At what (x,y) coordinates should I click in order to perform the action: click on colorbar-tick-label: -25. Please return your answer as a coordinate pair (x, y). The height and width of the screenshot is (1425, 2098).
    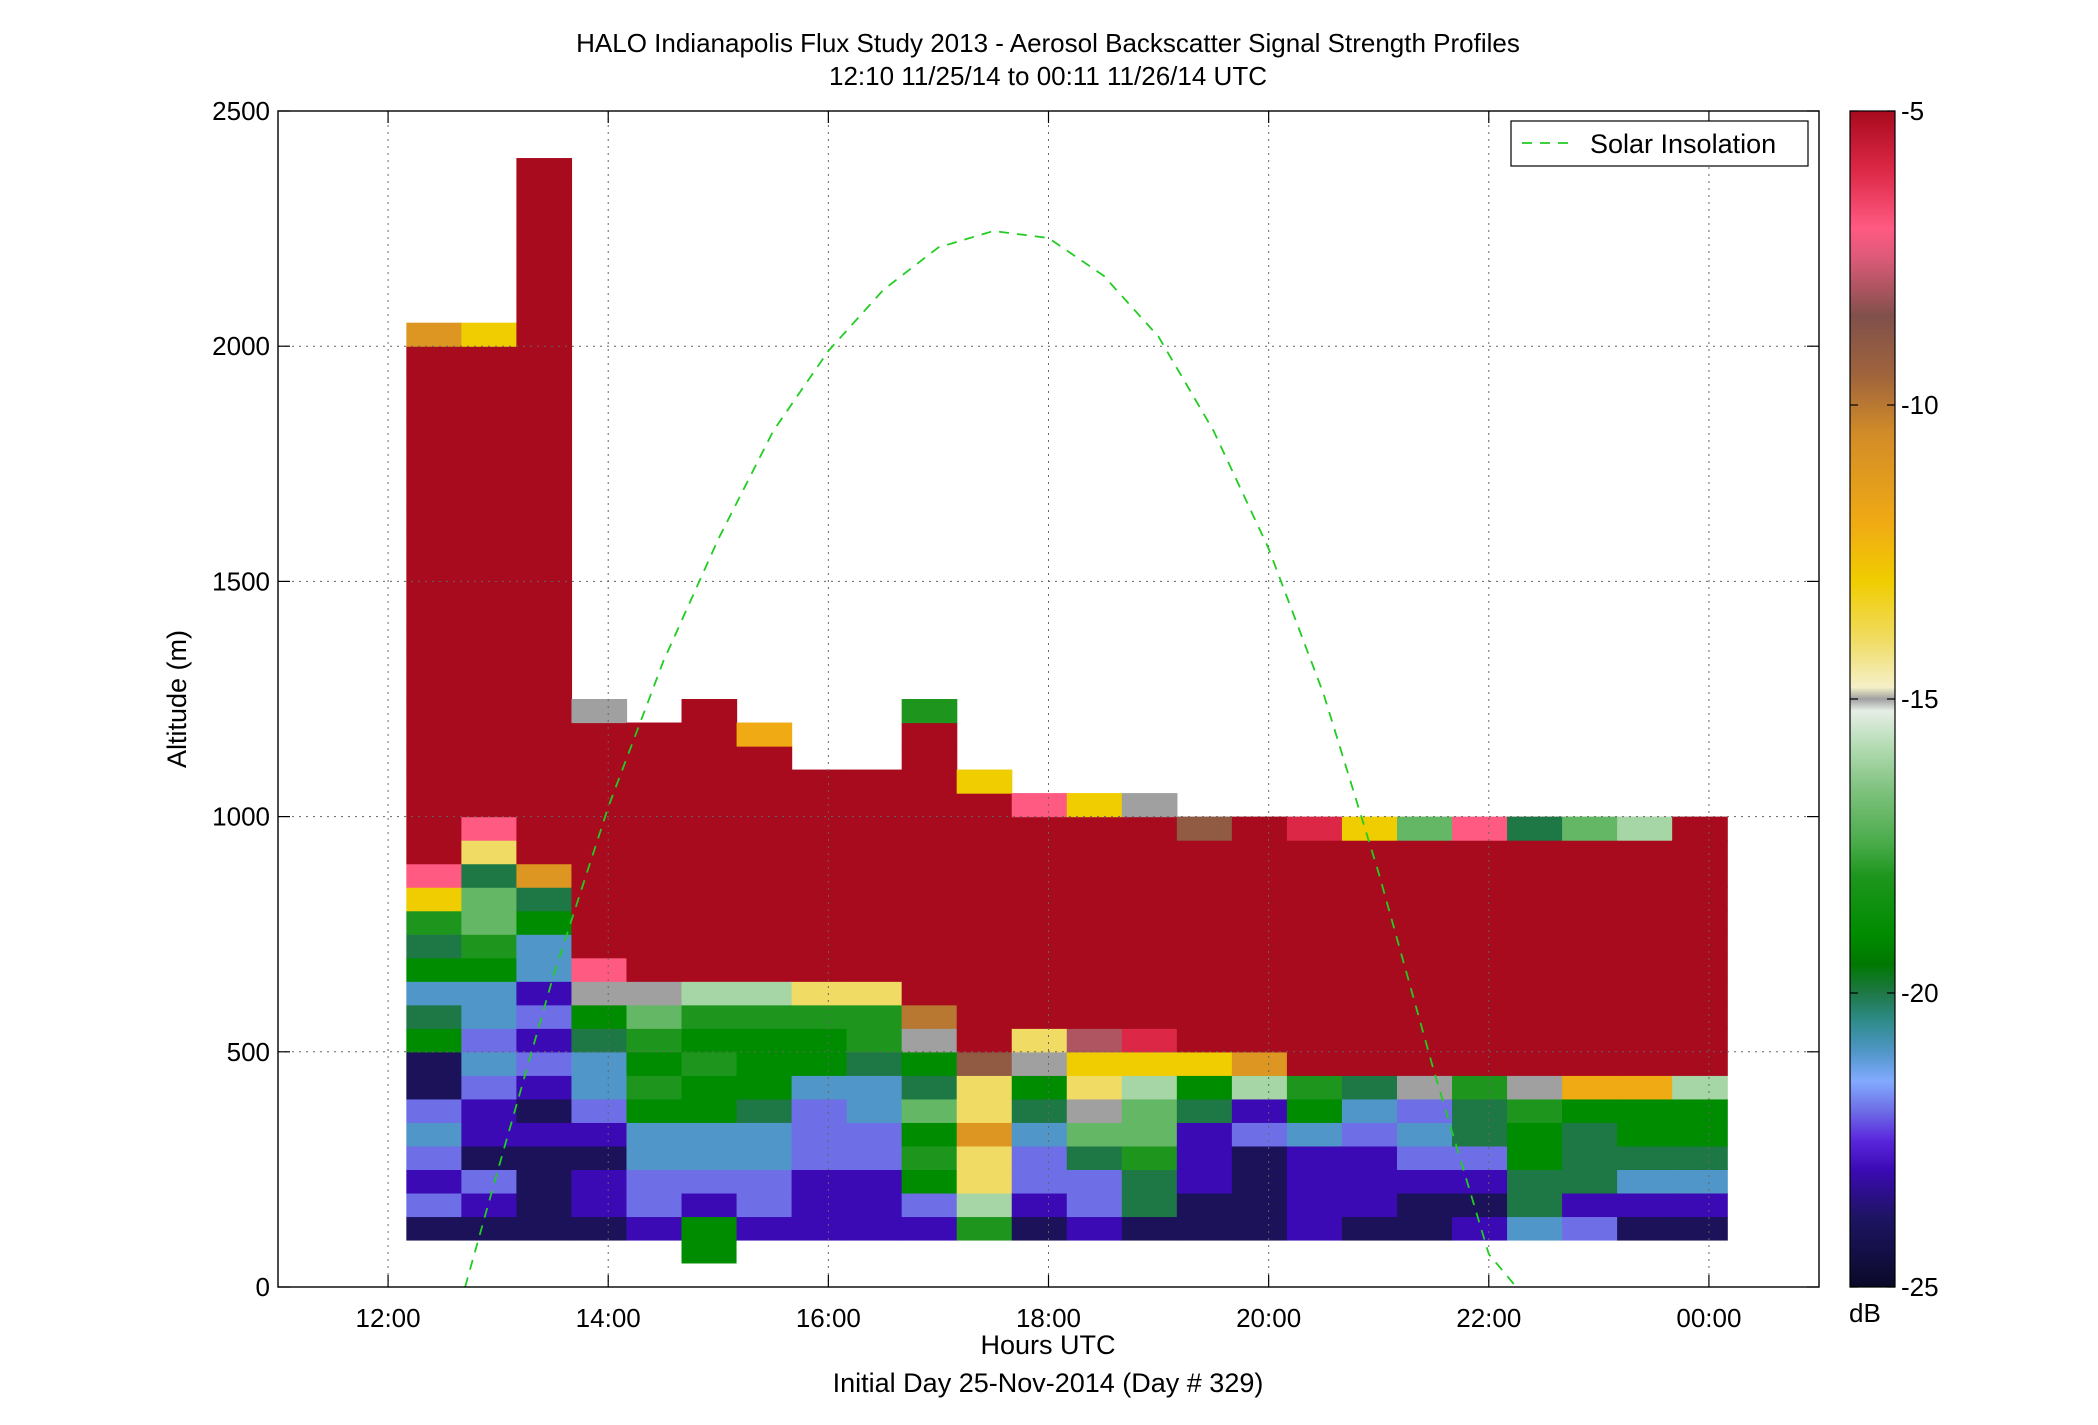
    Looking at the image, I should click on (1920, 1287).